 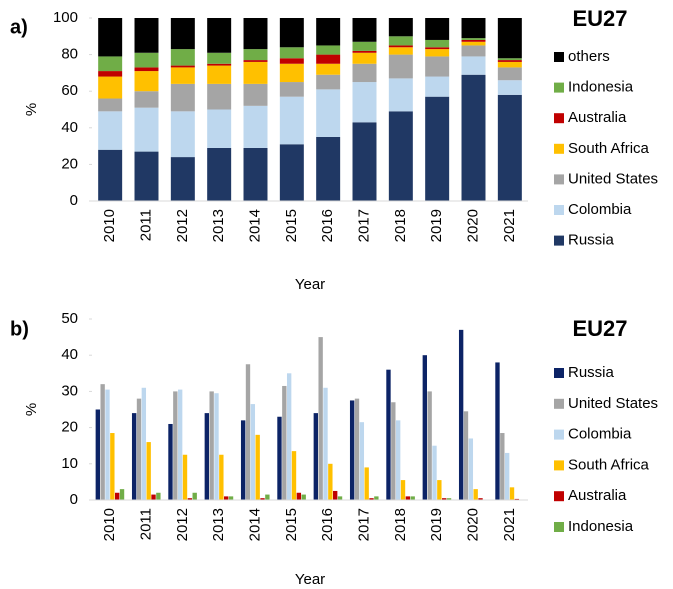 What do you see at coordinates (69, 90) in the screenshot?
I see `y-tick-label: 60` at bounding box center [69, 90].